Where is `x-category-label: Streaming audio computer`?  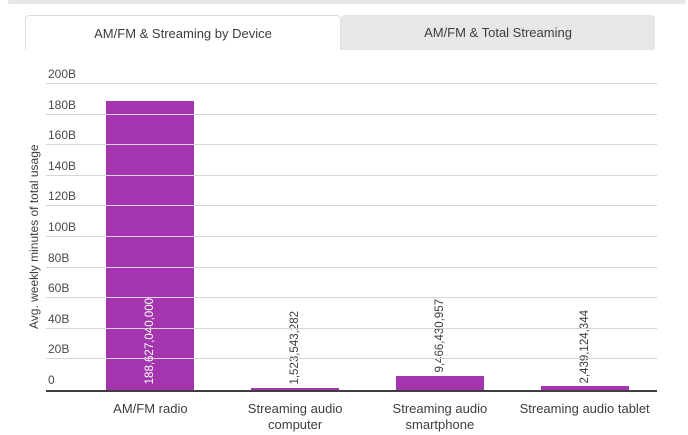
x-category-label: Streaming audio computer is located at coordinates (295, 417).